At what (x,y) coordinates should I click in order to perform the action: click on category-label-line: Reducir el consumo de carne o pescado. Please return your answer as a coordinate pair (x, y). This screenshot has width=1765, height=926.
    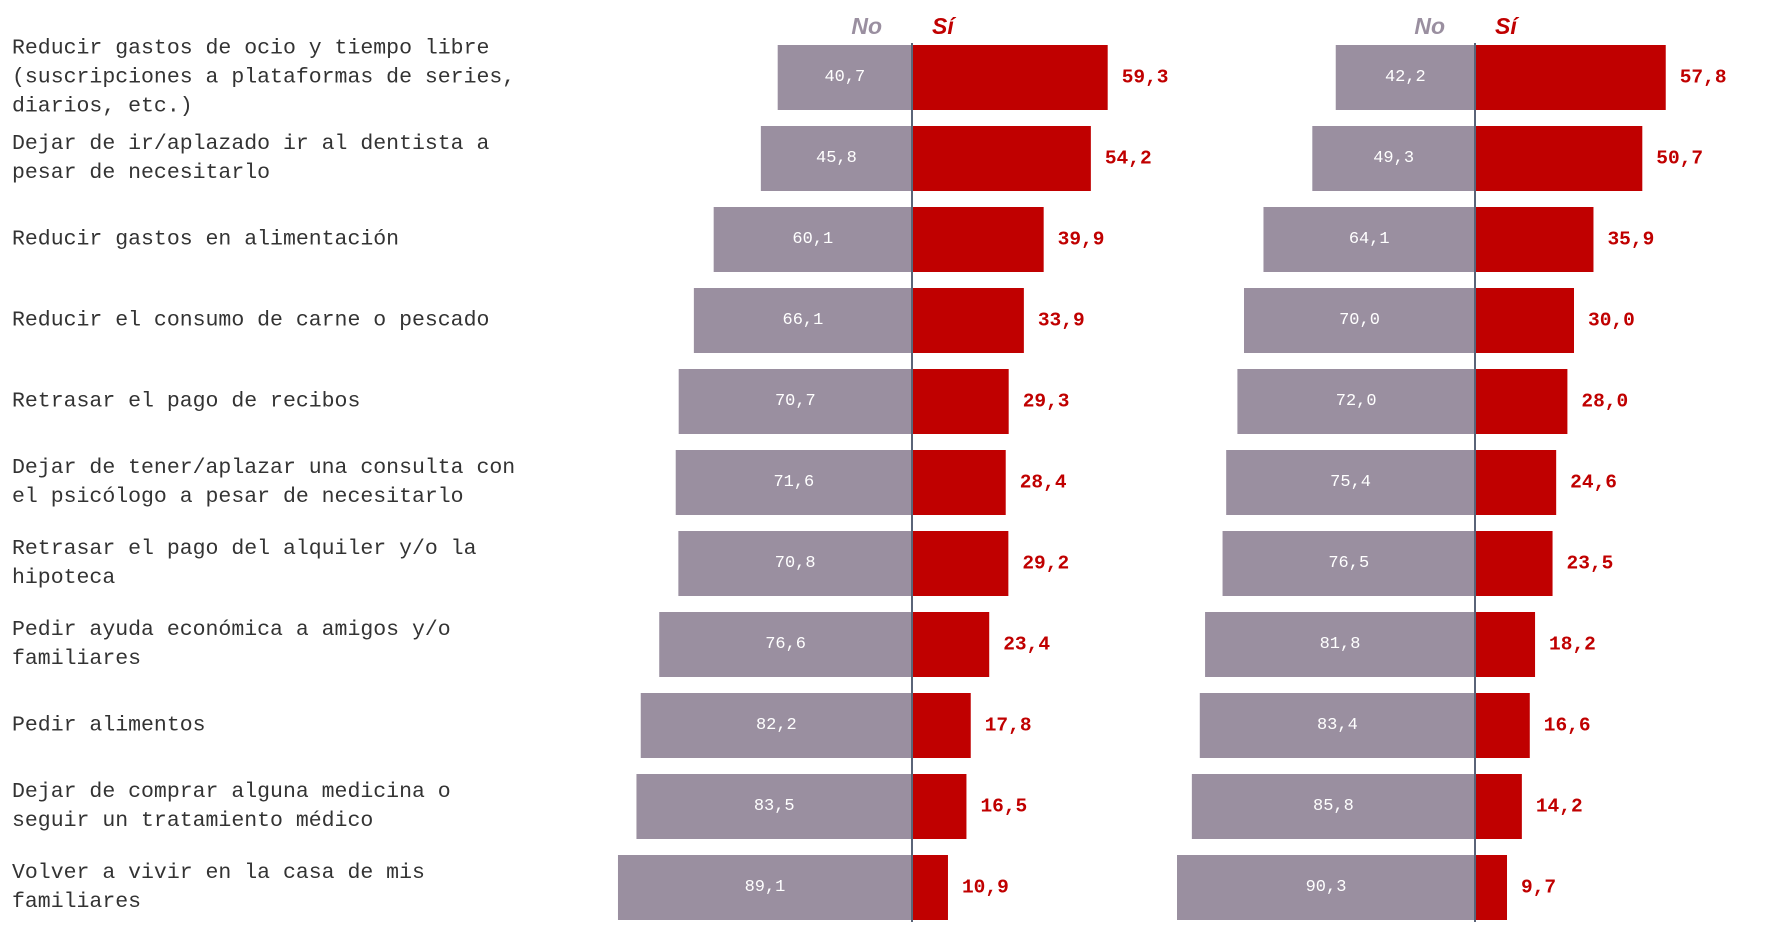
    Looking at the image, I should click on (250, 321).